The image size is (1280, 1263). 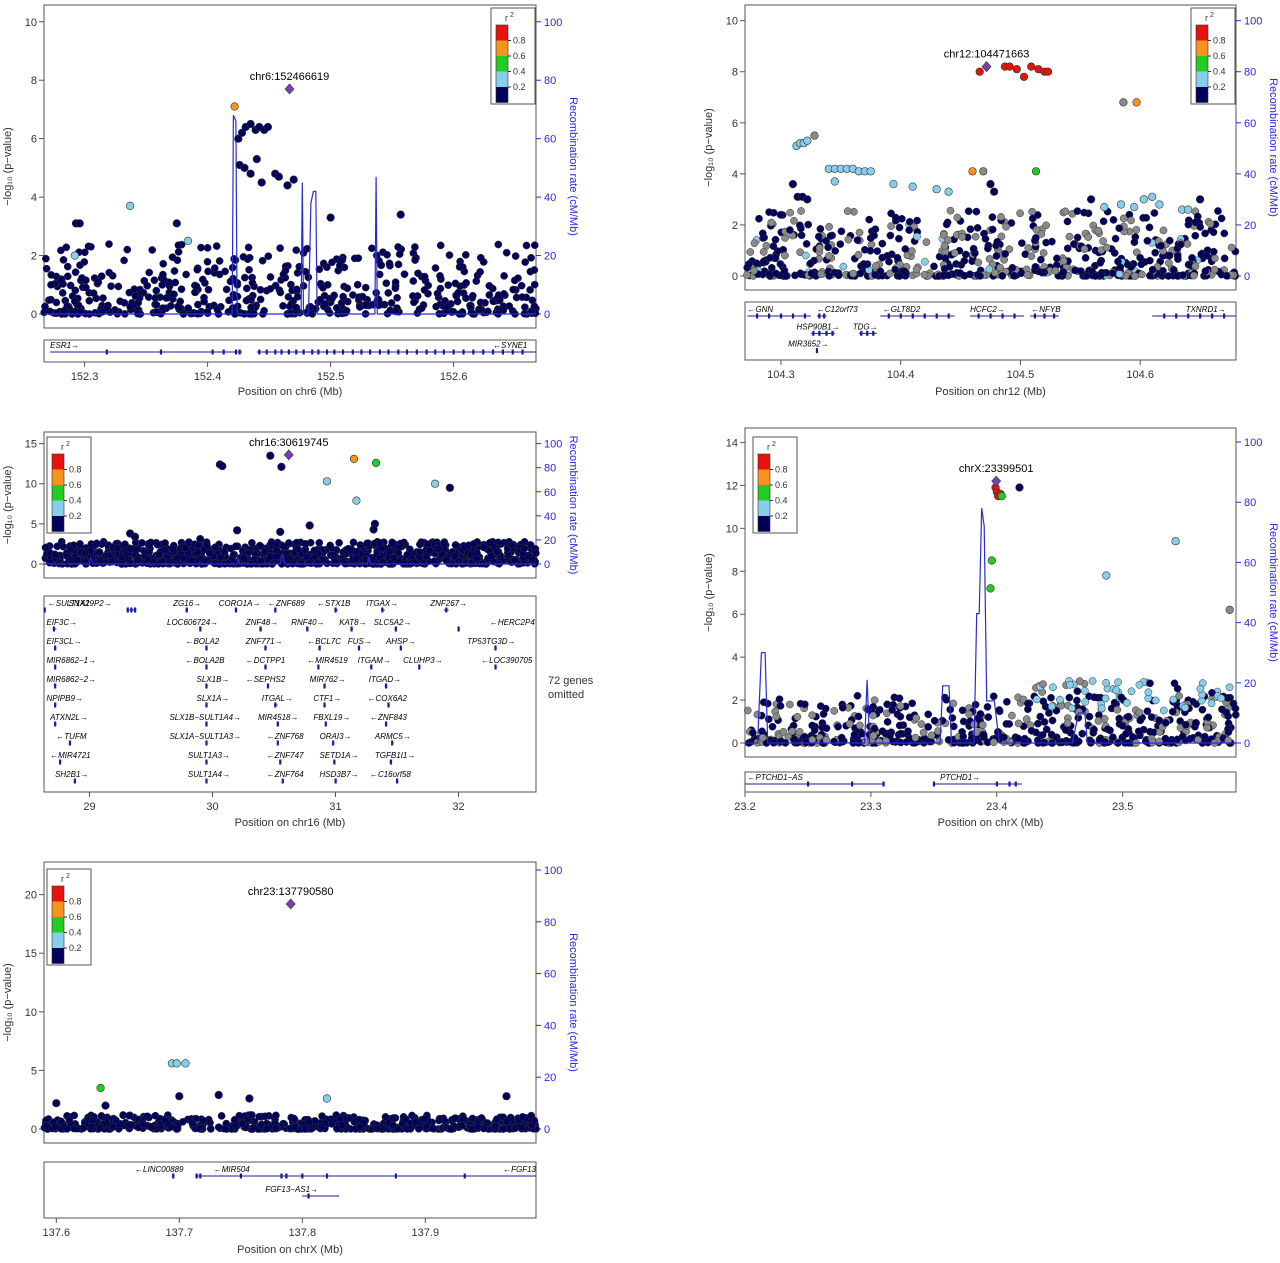 I want to click on gene-label: HCFC2→, so click(x=987, y=309).